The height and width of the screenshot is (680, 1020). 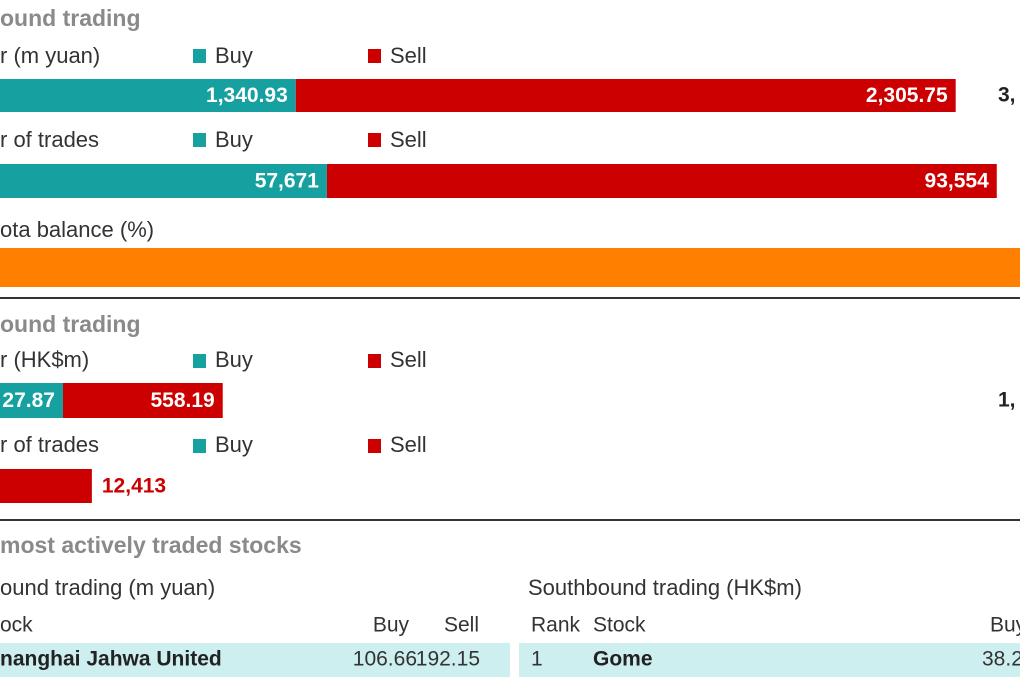 What do you see at coordinates (1007, 95) in the screenshot?
I see `total-label: 3,` at bounding box center [1007, 95].